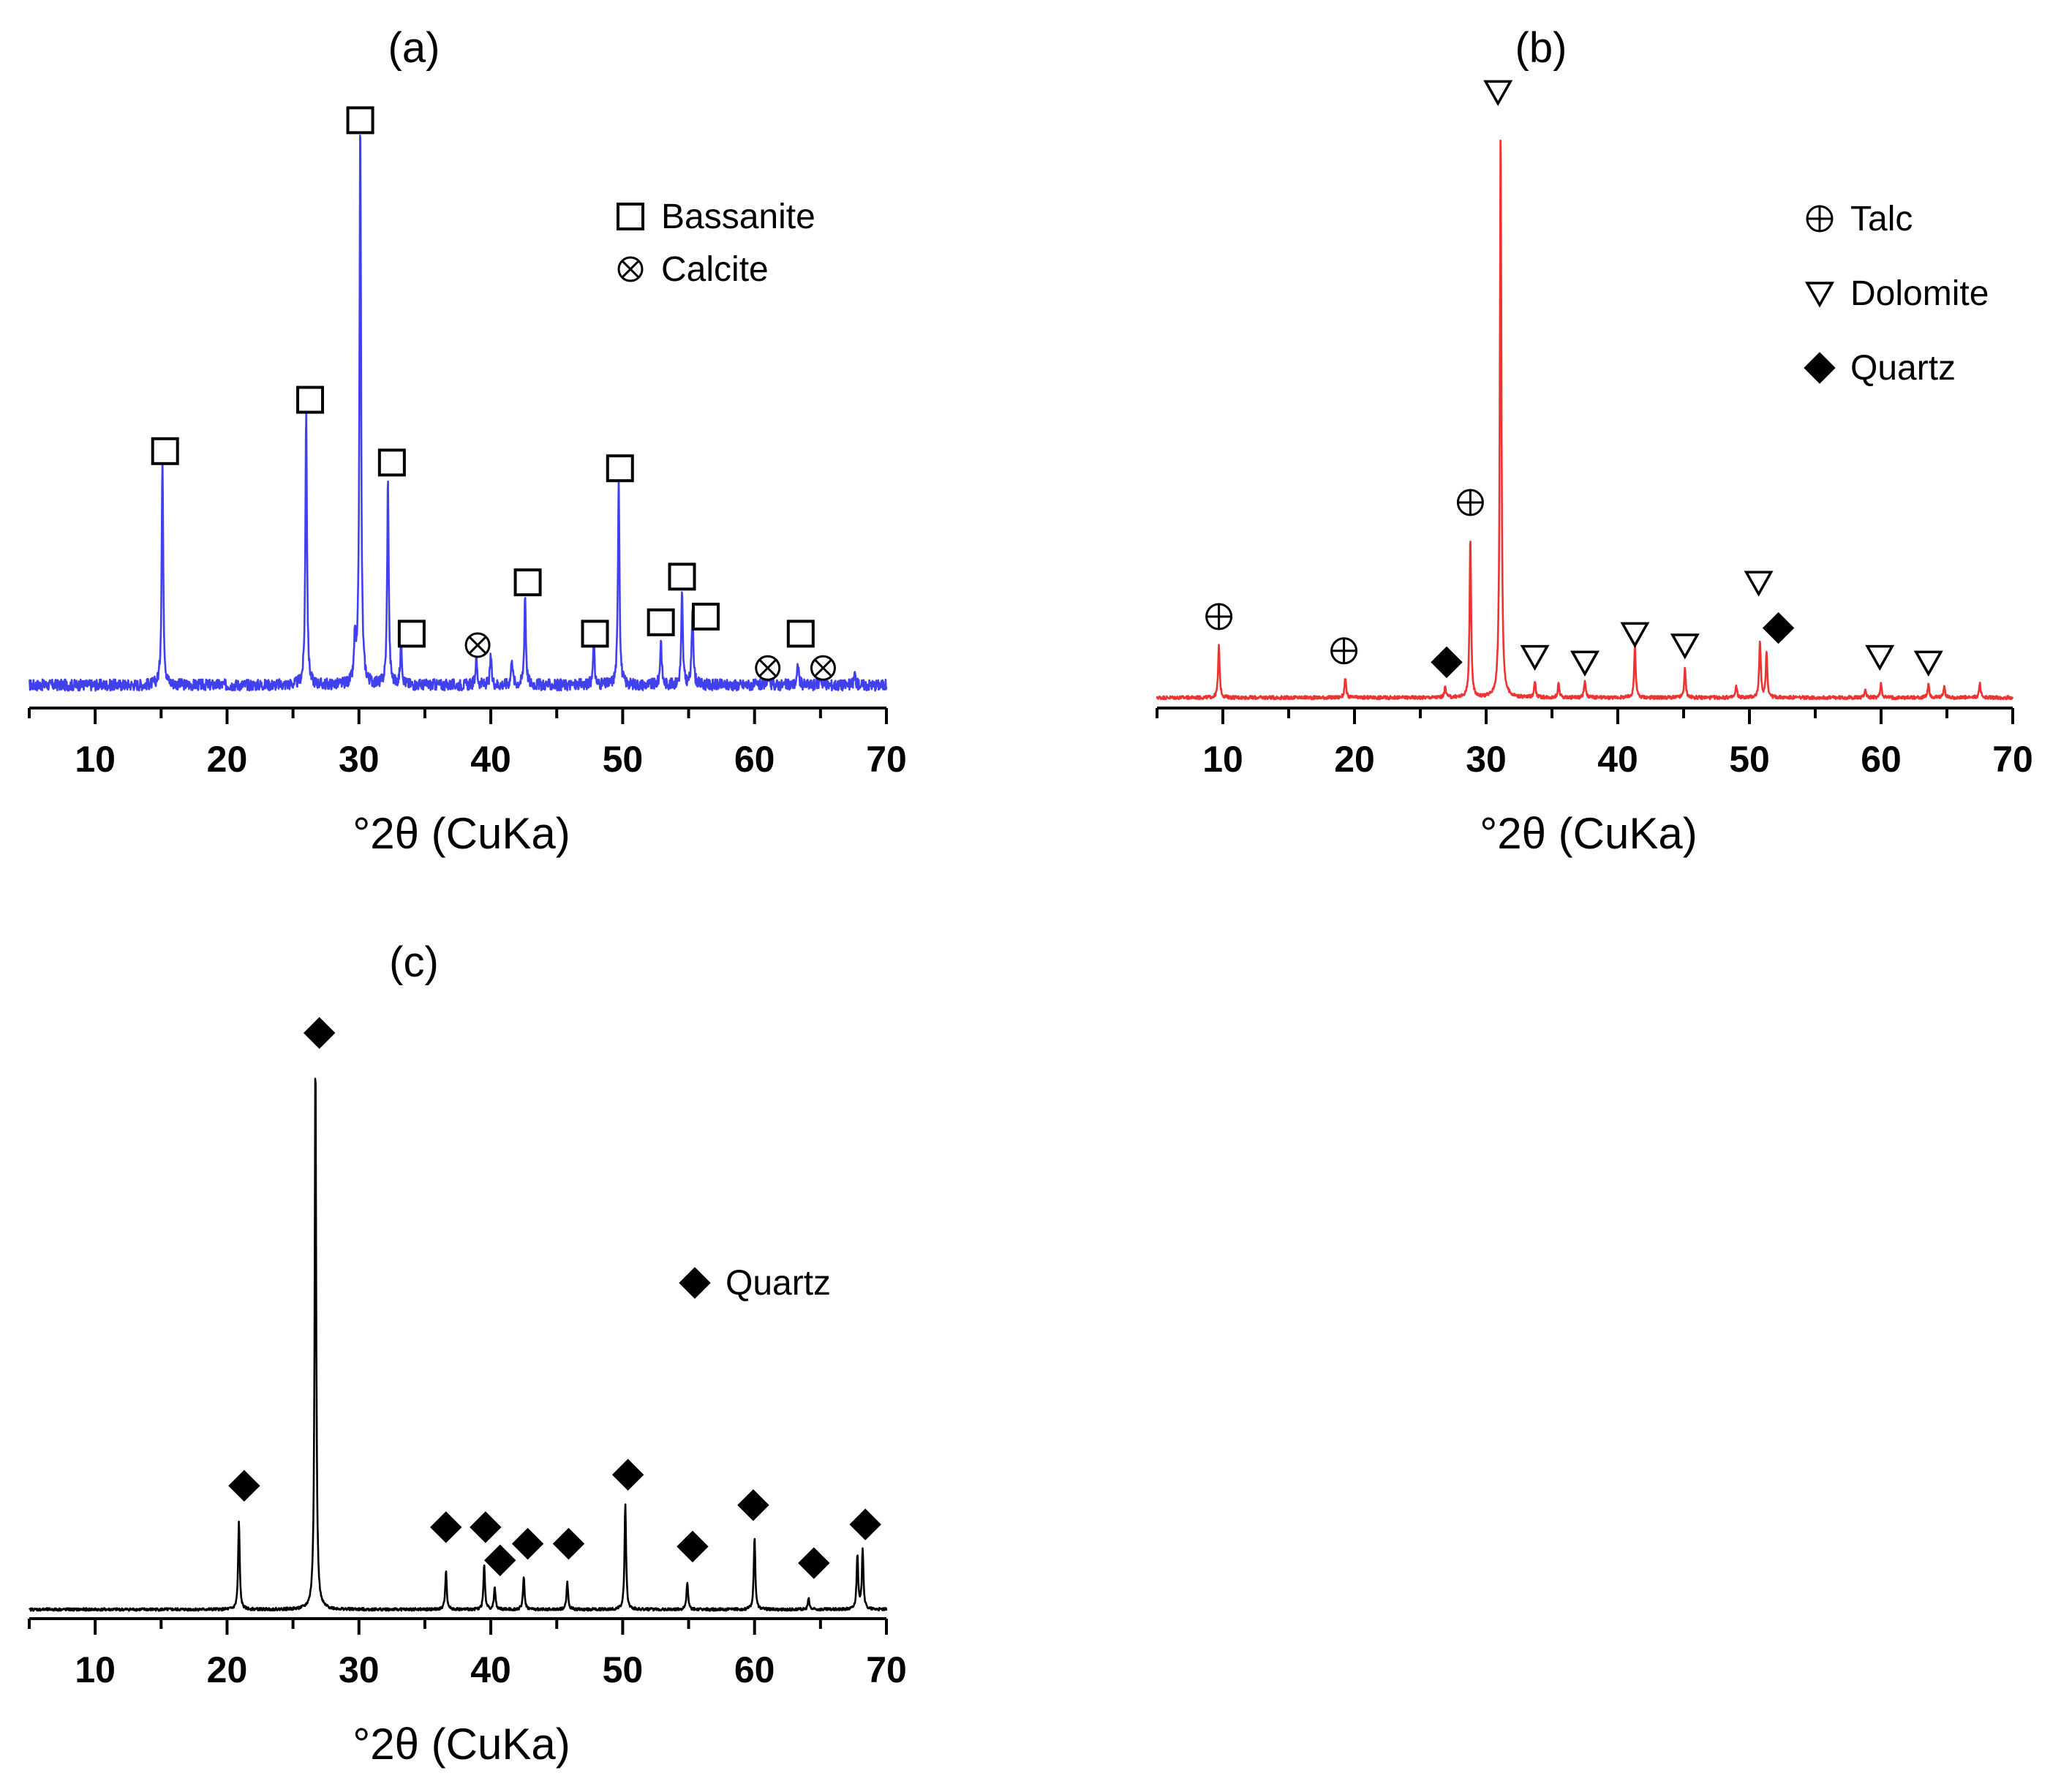 Image resolution: width=2061 pixels, height=1792 pixels. Describe the element at coordinates (414, 48) in the screenshot. I see `panel-label: (a)` at that location.